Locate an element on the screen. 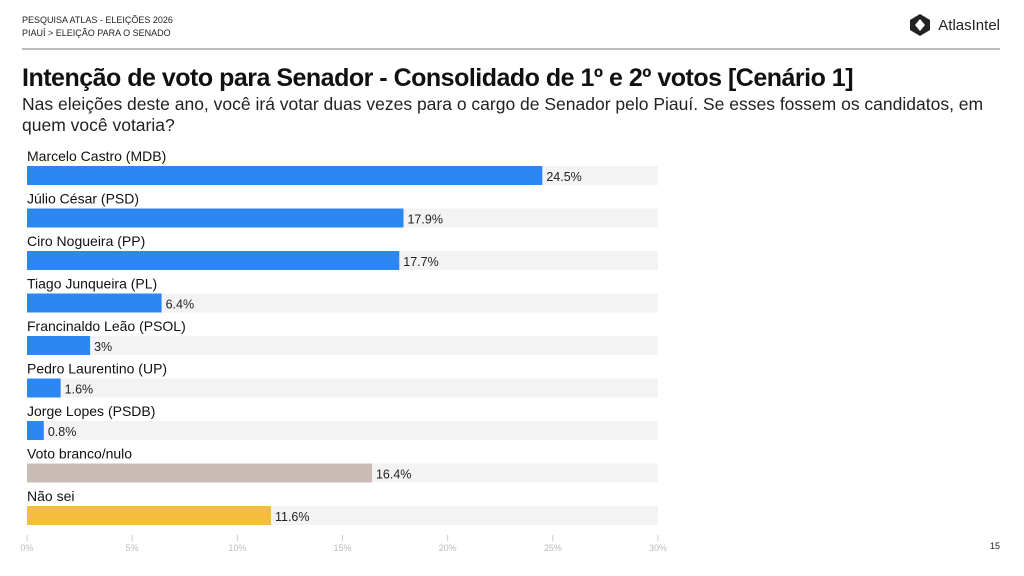 The image size is (1024, 576). value-label: 3% is located at coordinates (103, 347).